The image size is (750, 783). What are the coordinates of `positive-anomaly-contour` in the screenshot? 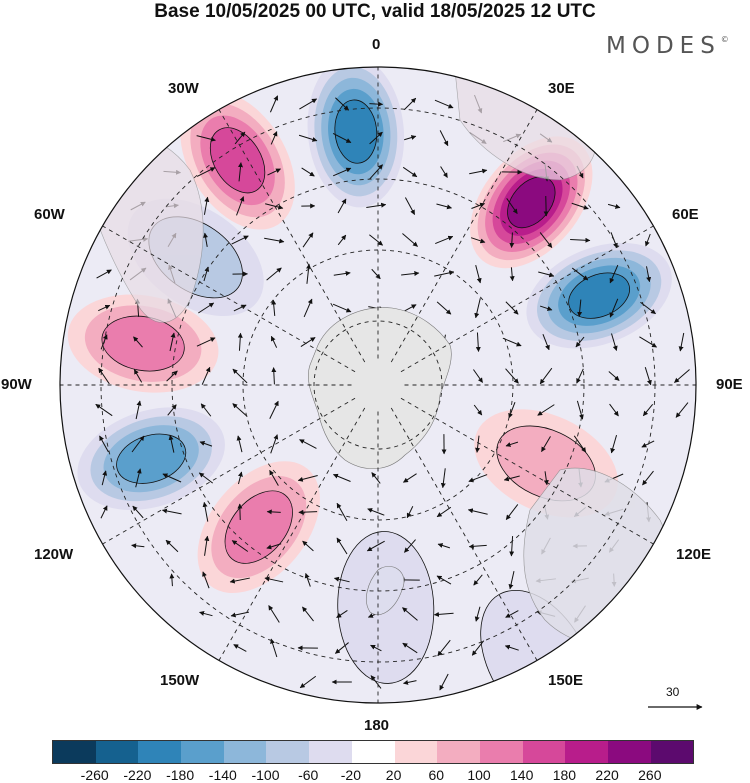 It's located at (237, 160).